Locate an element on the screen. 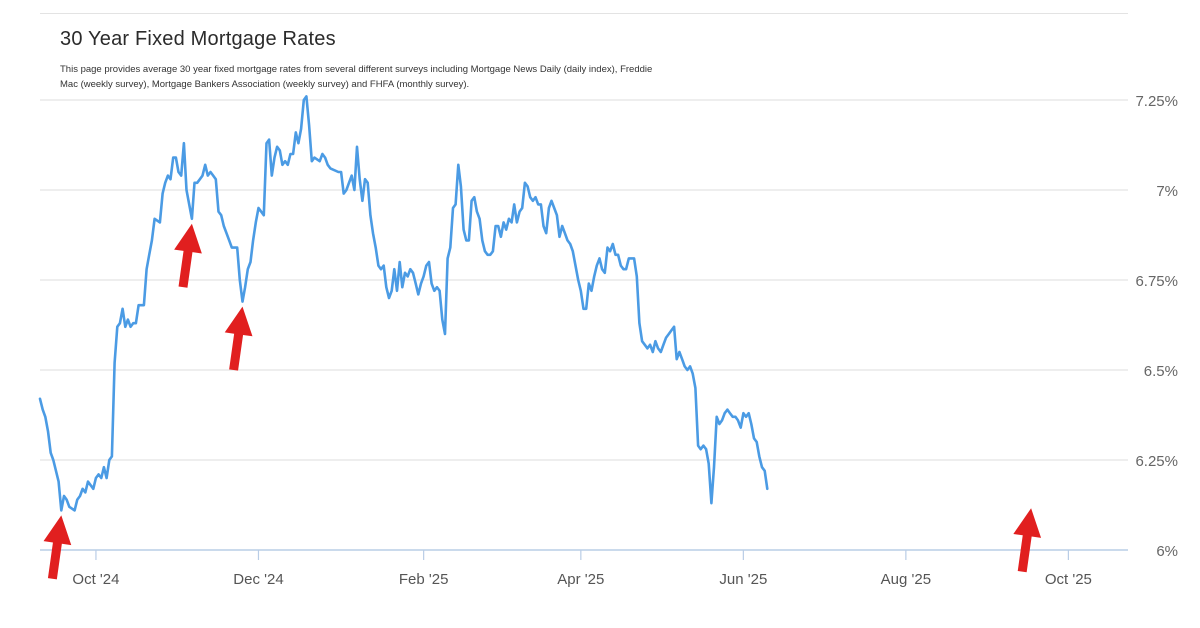  y-tick-label: 6.25% is located at coordinates (1156, 461).